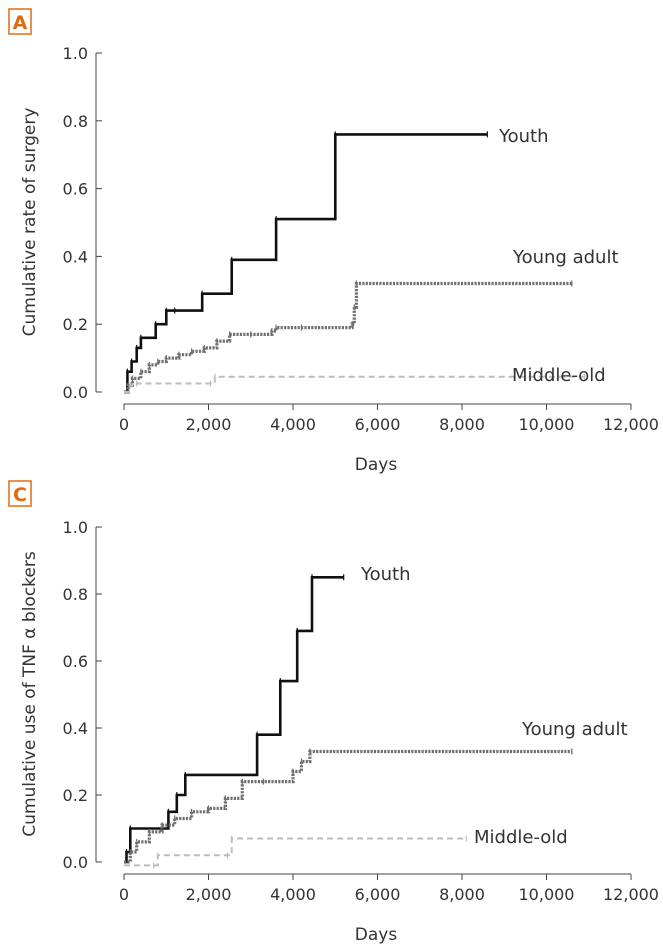 Image resolution: width=663 pixels, height=950 pixels. What do you see at coordinates (385, 574) in the screenshot?
I see `panel-c-series-label-youth: Youth` at bounding box center [385, 574].